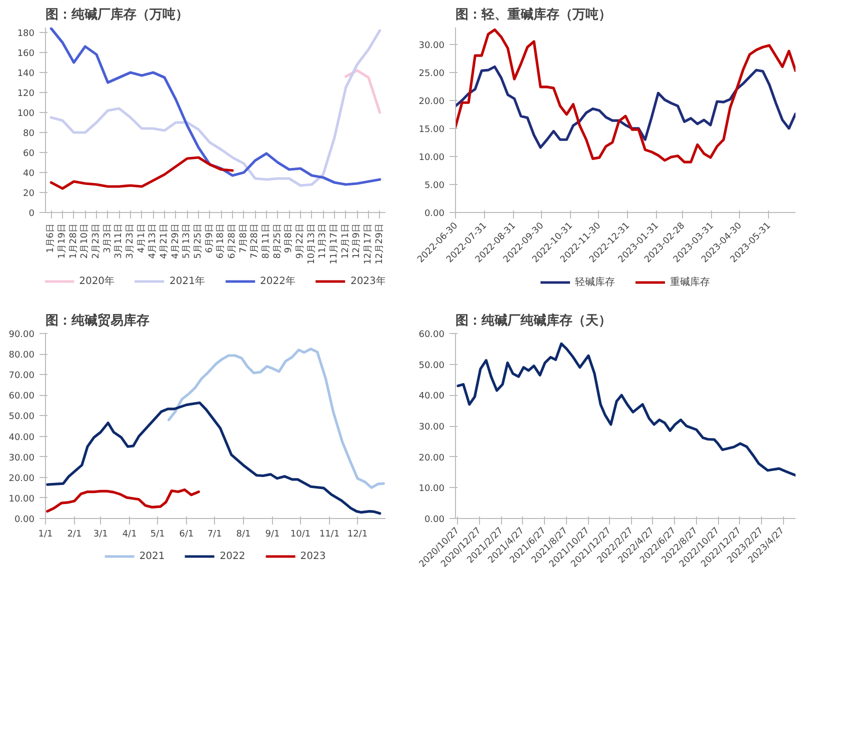 This screenshot has height=742, width=860. Describe the element at coordinates (29, 194) in the screenshot. I see `y-tick-label: 20` at that location.